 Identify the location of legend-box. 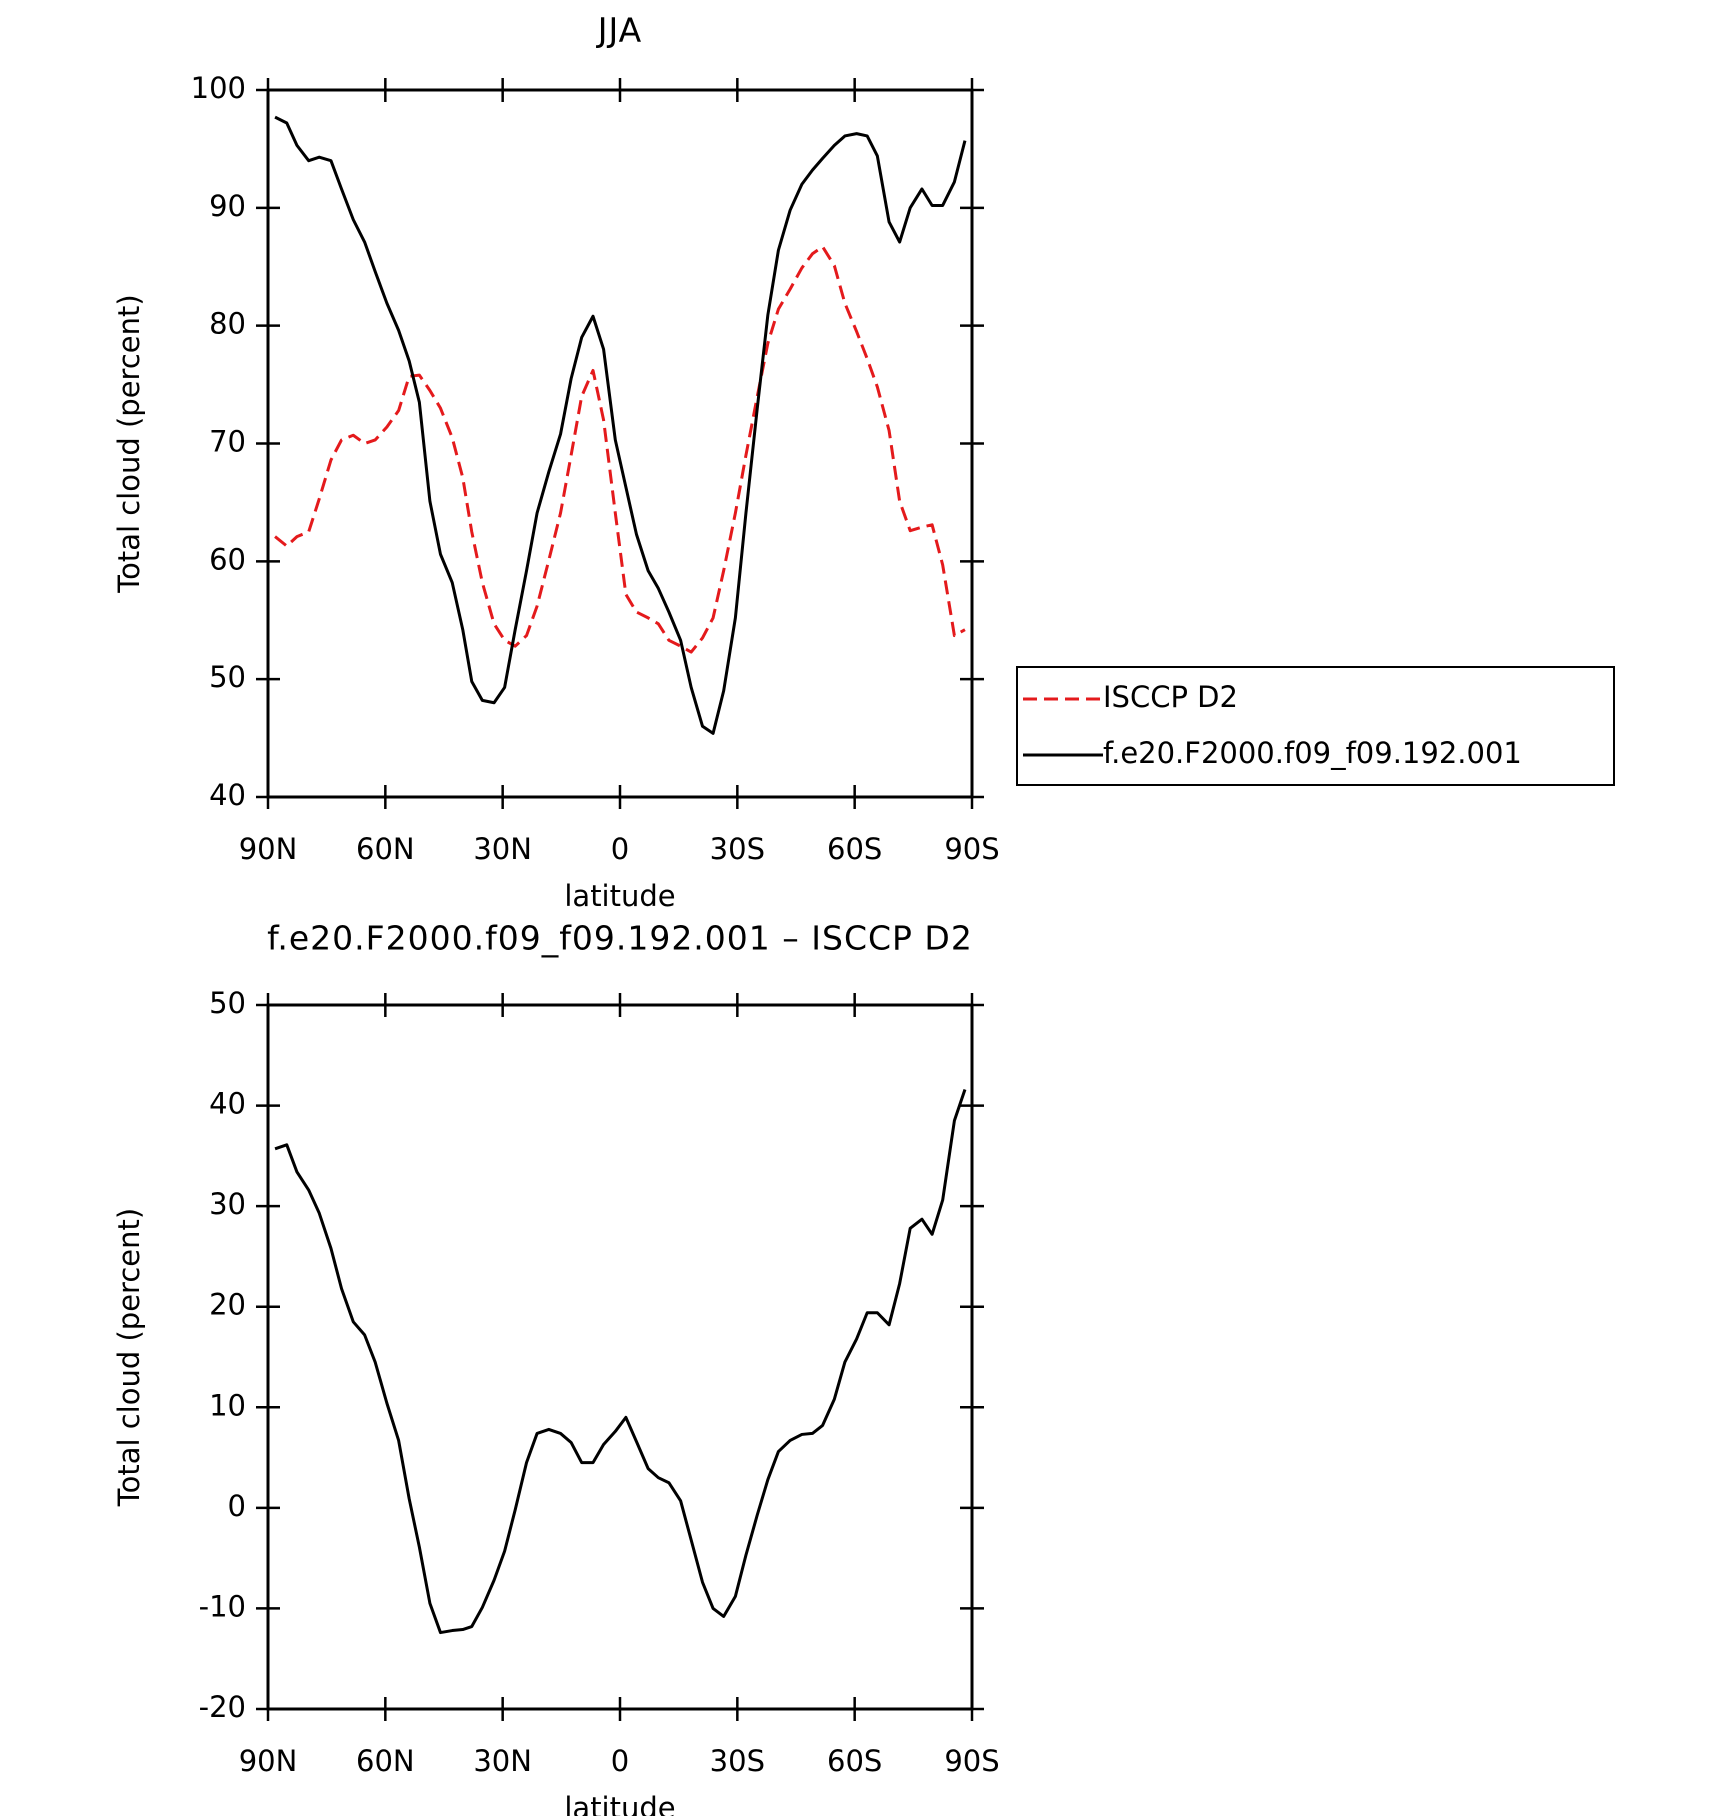
(1315, 726).